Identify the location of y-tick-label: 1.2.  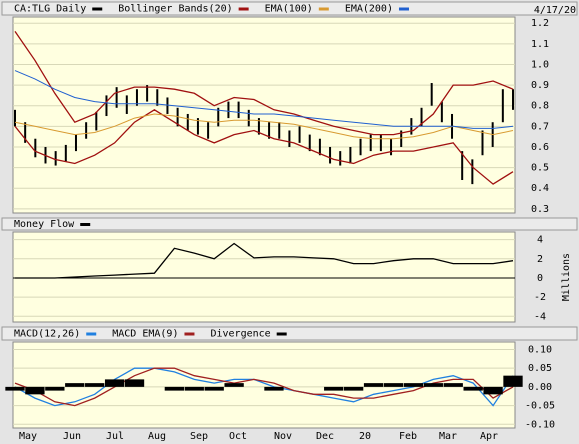
(540, 23).